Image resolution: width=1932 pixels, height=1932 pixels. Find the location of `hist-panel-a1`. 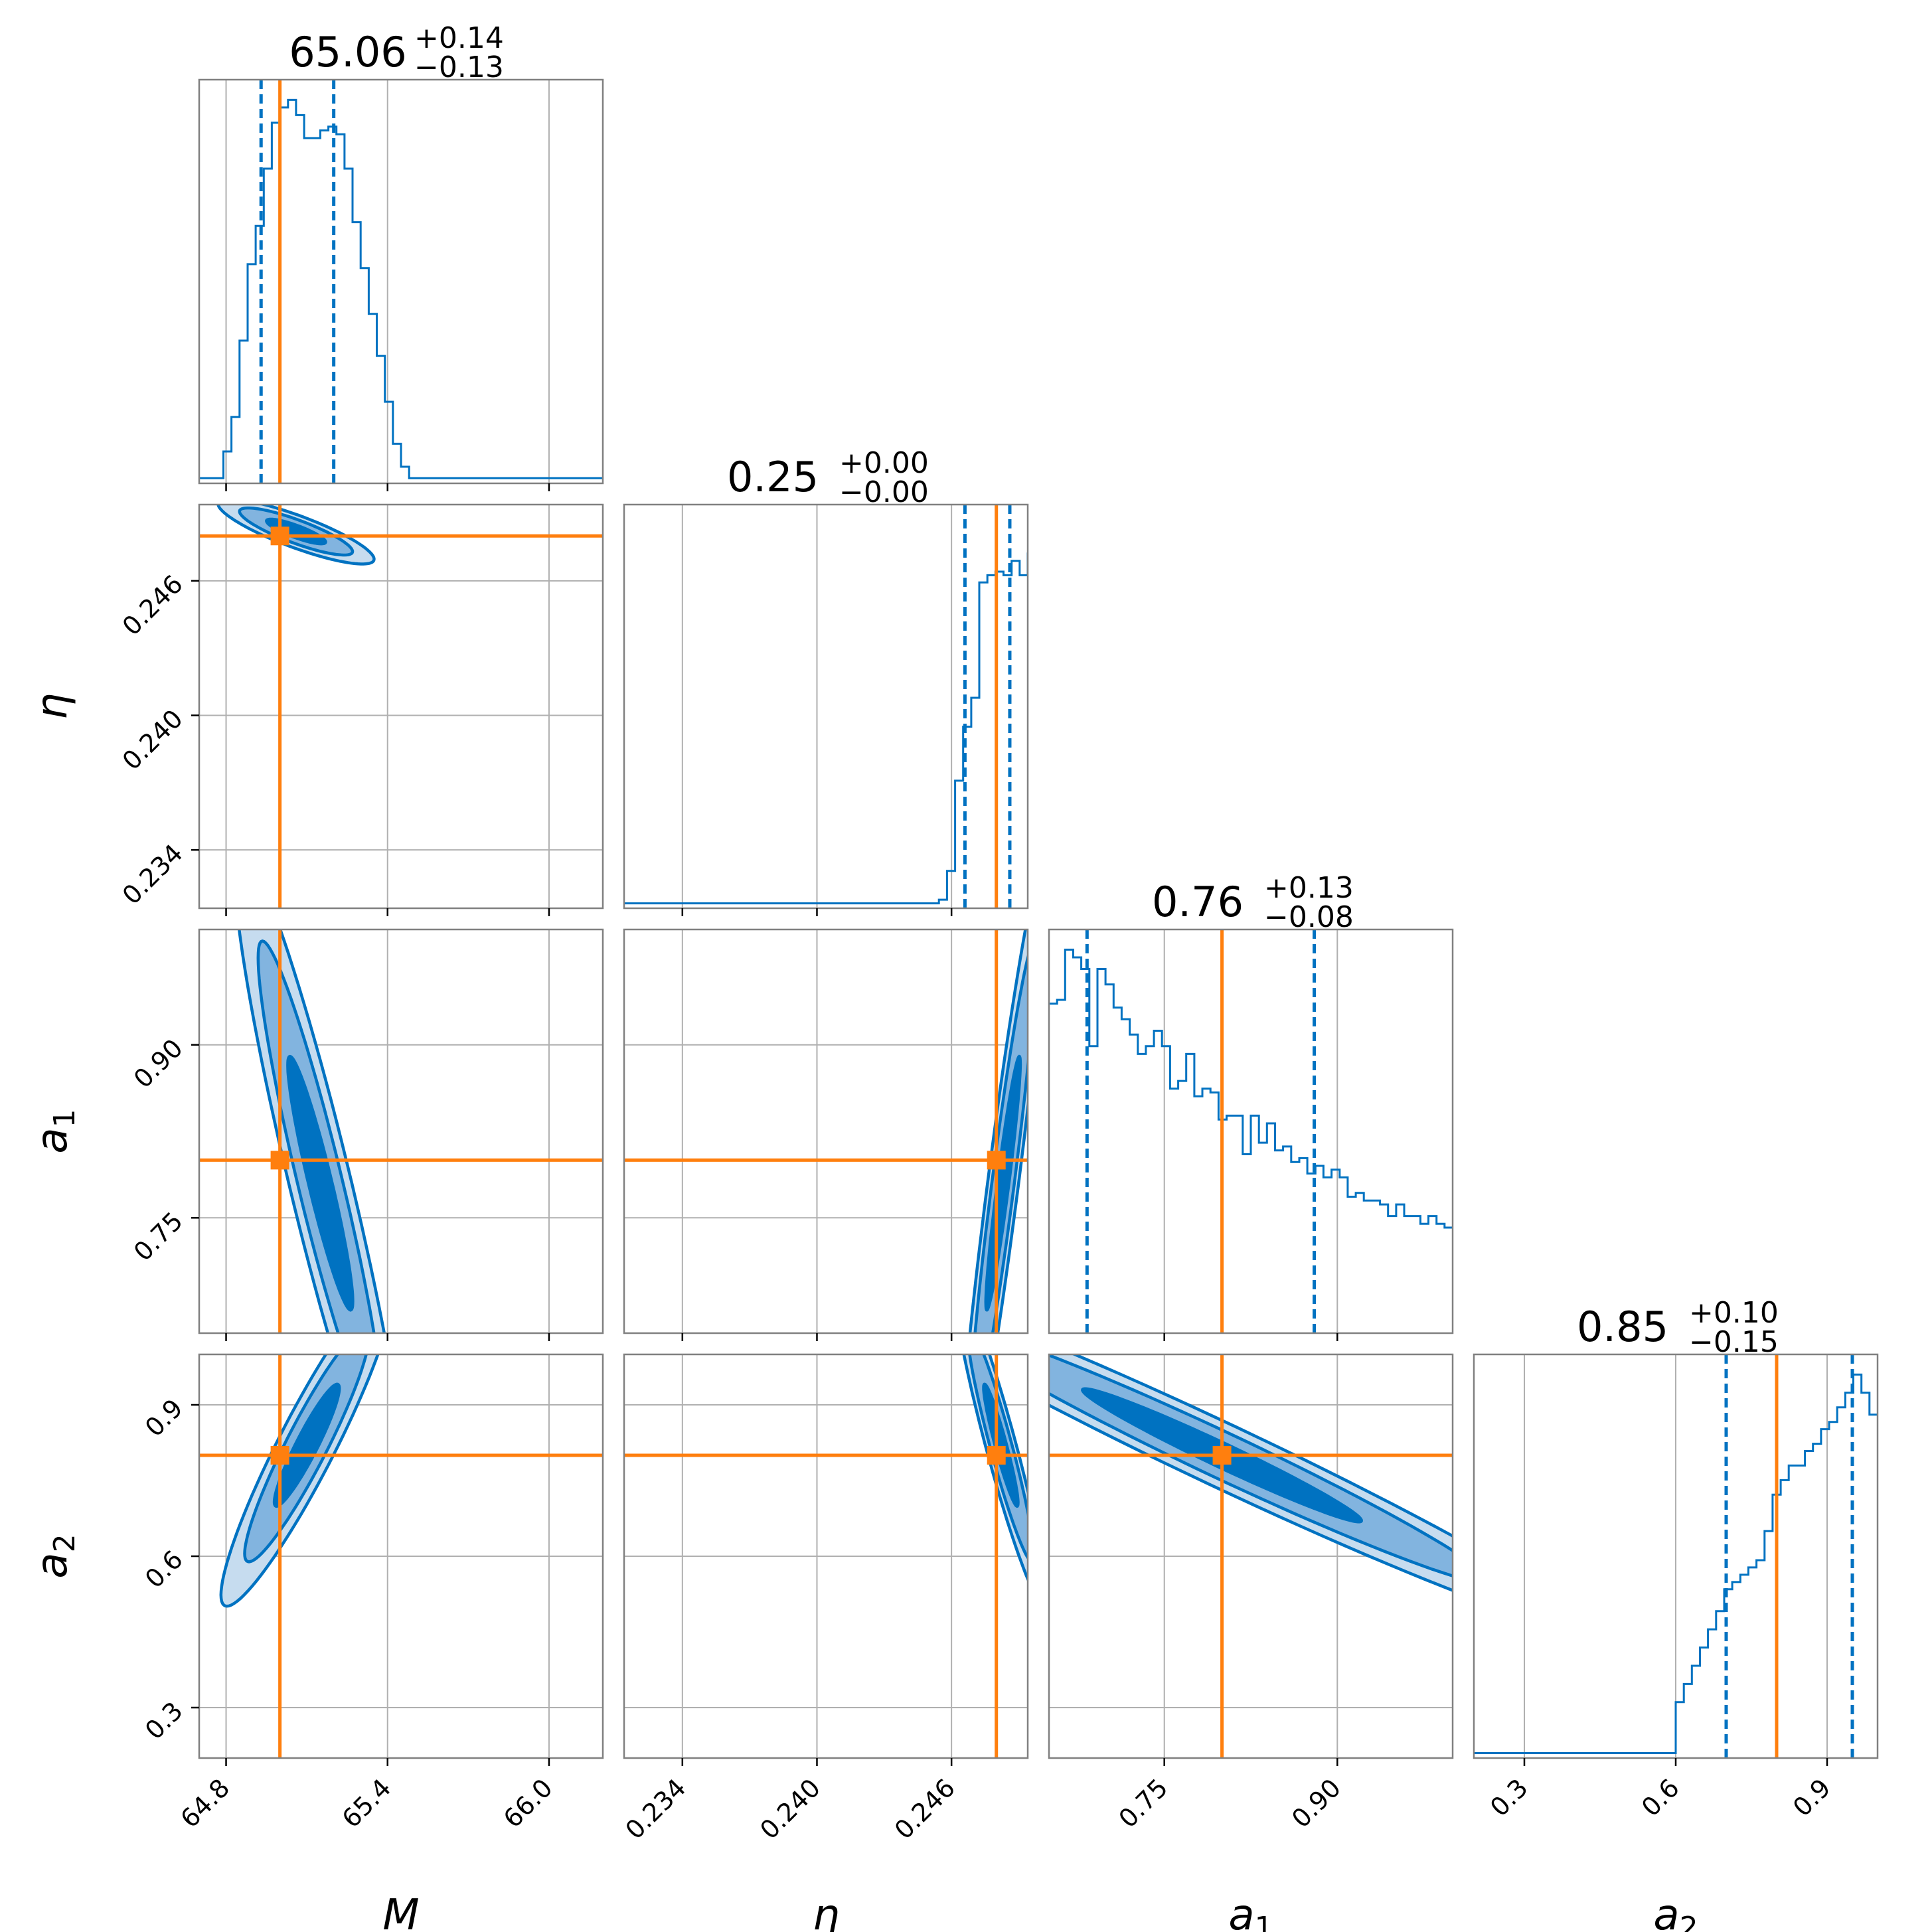

hist-panel-a1 is located at coordinates (1251, 1134).